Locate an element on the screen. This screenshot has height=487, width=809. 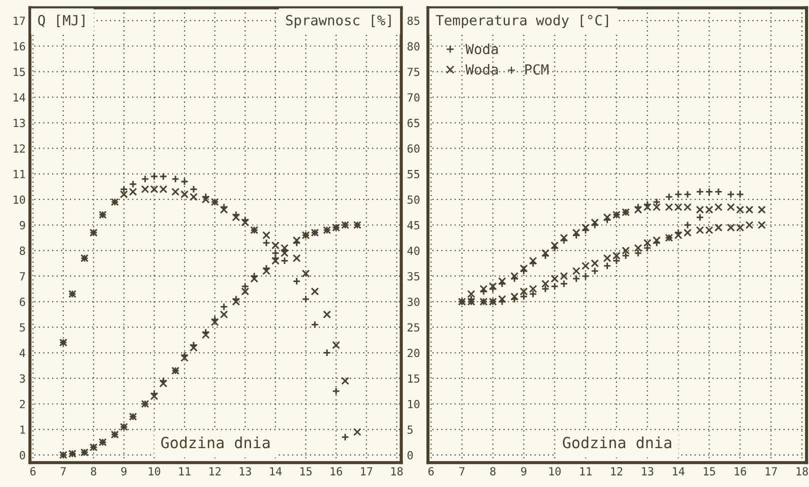
y2-tick-label: 80 is located at coordinates (414, 46).